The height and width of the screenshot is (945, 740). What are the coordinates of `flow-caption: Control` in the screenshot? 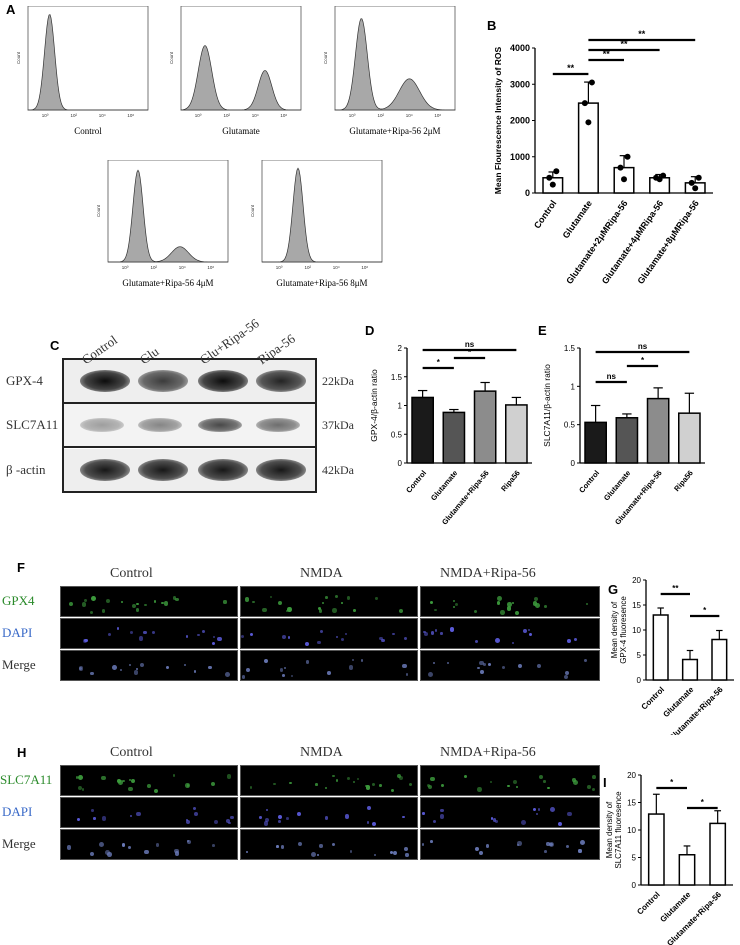 It's located at (88, 131).